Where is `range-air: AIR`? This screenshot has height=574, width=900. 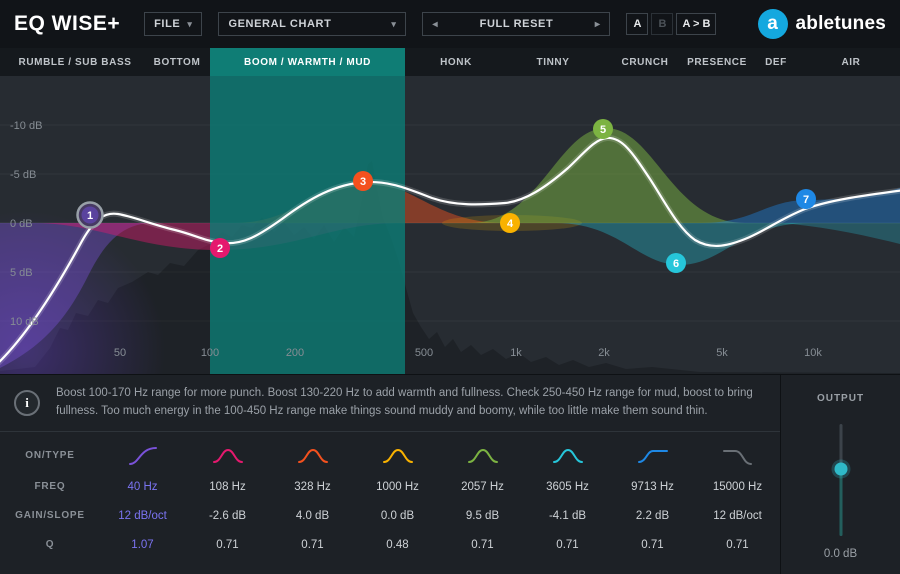
range-air: AIR is located at coordinates (851, 62).